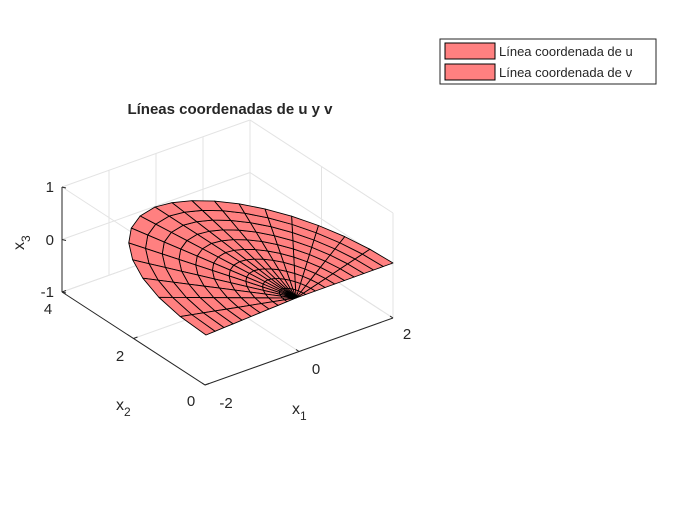 The width and height of the screenshot is (700, 530). I want to click on surface-cell, so click(197, 325).